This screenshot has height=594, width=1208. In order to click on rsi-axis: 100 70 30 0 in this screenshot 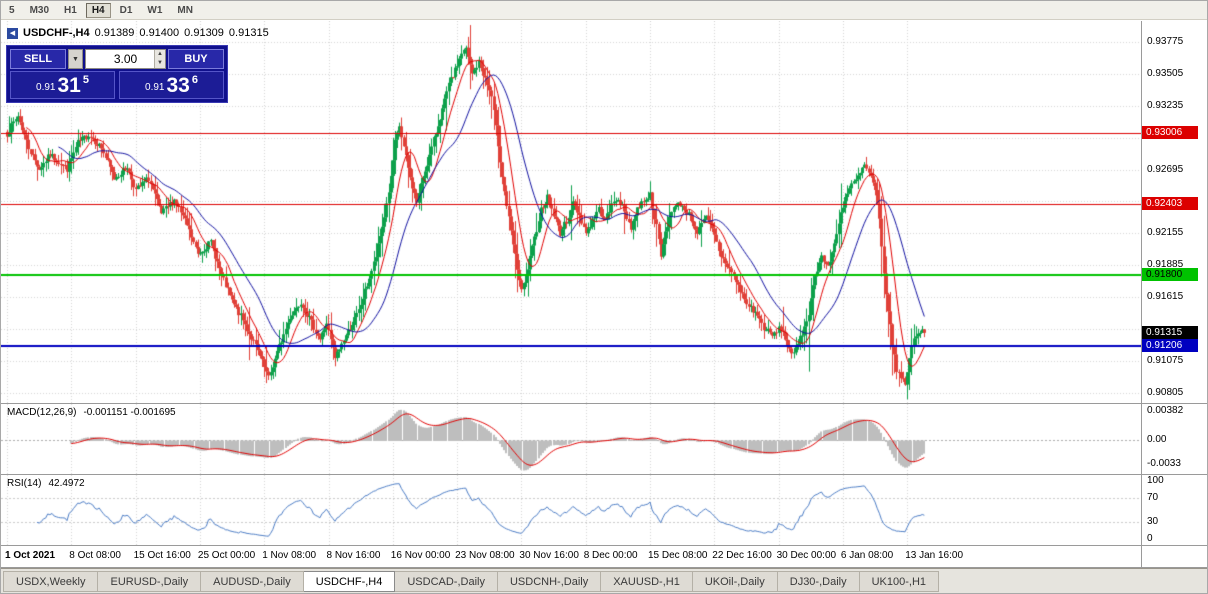, I will do `click(1174, 510)`.